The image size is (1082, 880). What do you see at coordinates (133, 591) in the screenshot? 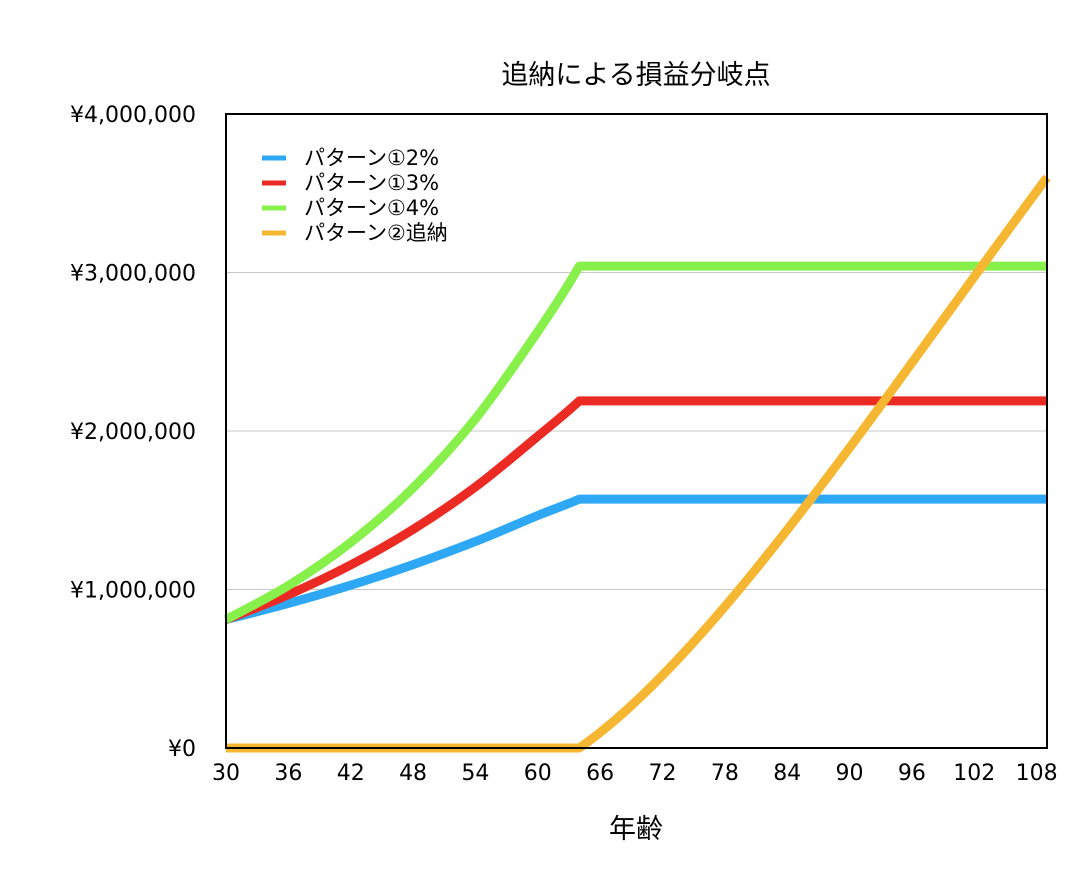
I see `y-tick-label: ¥1,000,000` at bounding box center [133, 591].